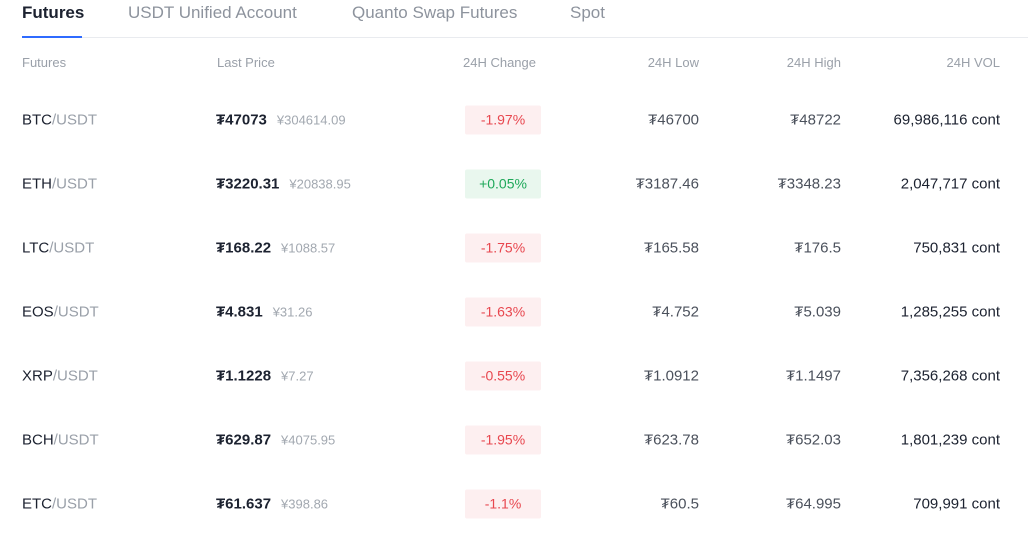  Describe the element at coordinates (673, 62) in the screenshot. I see `header-24h-low: 24H Low` at that location.